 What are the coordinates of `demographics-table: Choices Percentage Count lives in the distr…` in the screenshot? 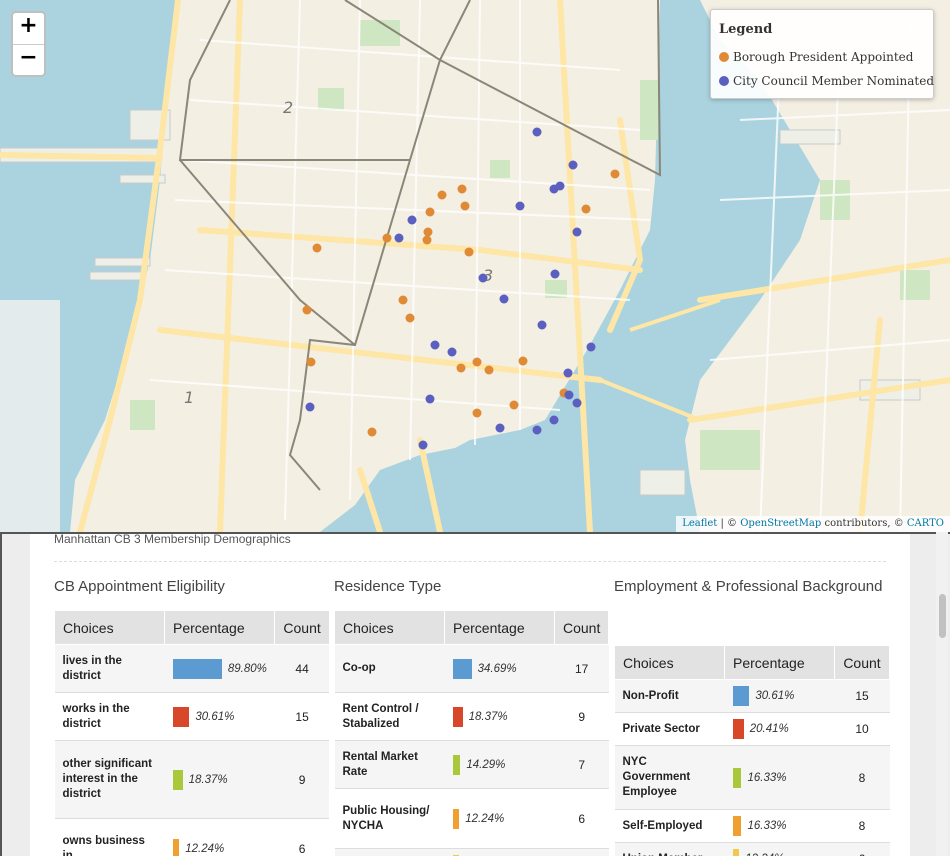 It's located at (192, 733).